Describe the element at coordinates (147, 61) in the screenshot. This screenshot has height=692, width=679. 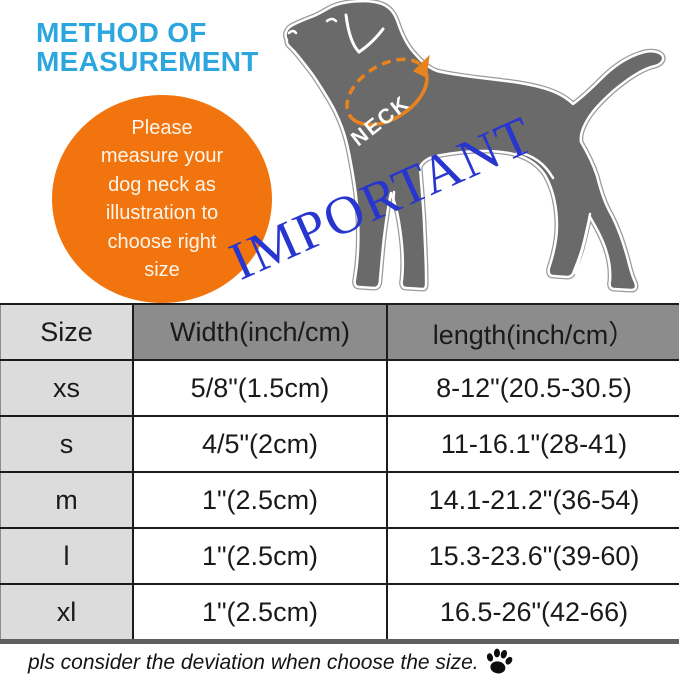
I see `page-title-line2: MEASUREMENT` at that location.